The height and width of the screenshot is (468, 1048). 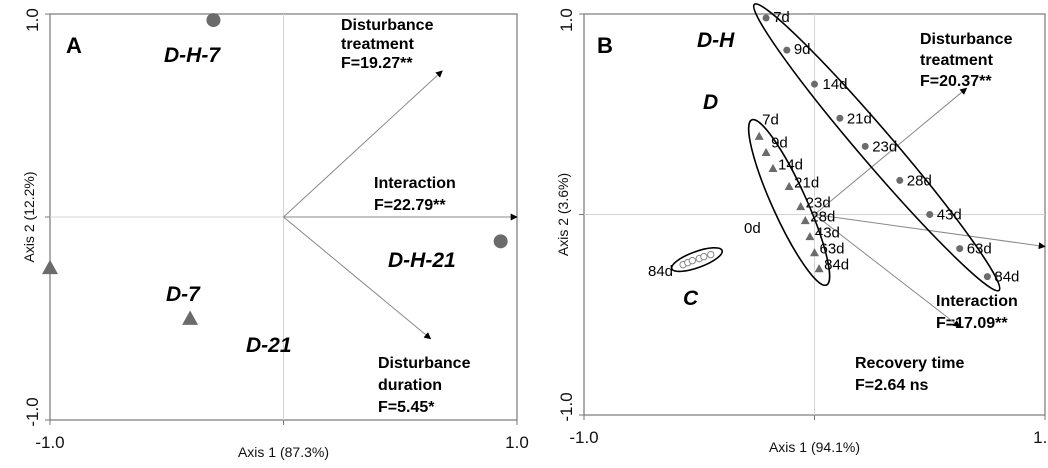 What do you see at coordinates (956, 81) in the screenshot?
I see `vector-label: F=20.37**` at bounding box center [956, 81].